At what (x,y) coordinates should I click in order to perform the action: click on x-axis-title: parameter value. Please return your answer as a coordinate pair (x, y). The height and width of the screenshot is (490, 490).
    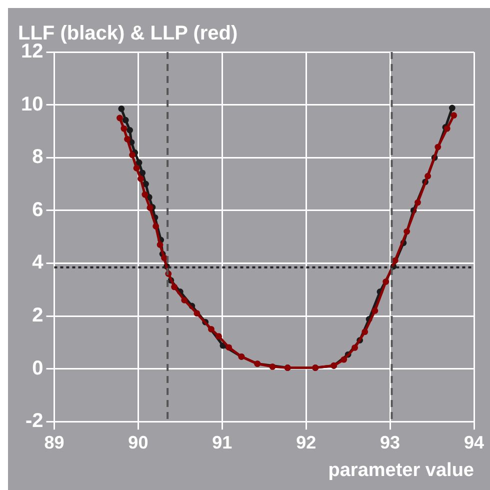
    Looking at the image, I should click on (401, 470).